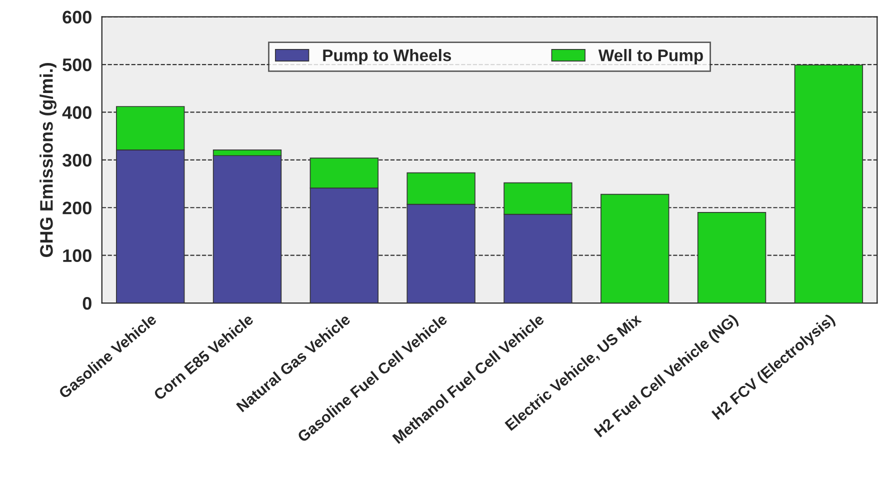  Describe the element at coordinates (387, 57) in the screenshot. I see `legend-label: Pump to Wheels` at that location.